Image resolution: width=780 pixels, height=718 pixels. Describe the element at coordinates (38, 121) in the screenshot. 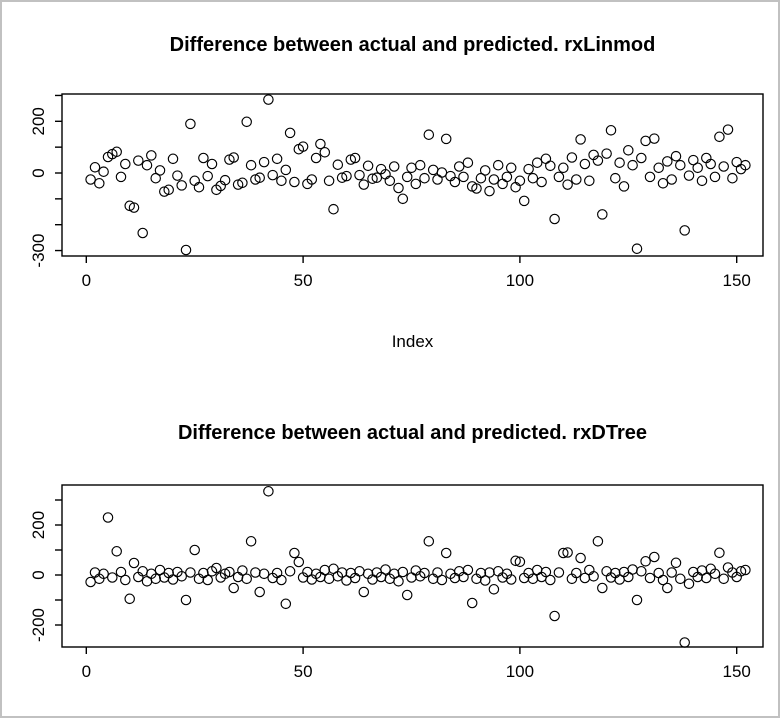

I see `y-tick-label: 200` at that location.